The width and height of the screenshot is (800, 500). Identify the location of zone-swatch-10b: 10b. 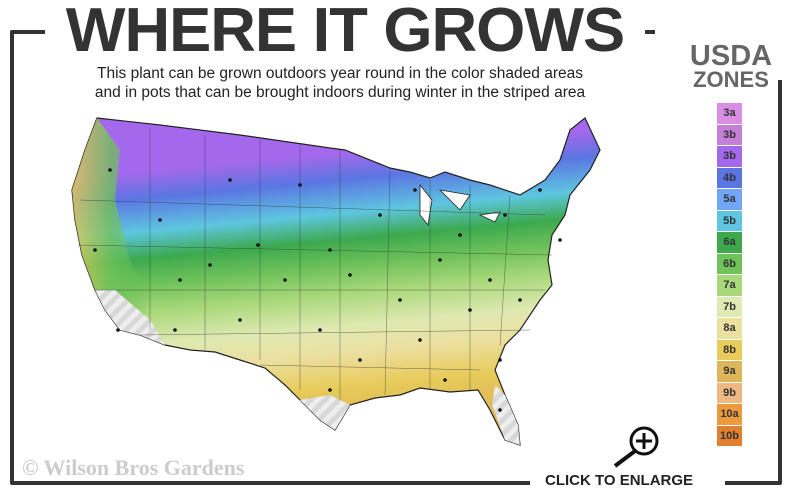
(729, 435).